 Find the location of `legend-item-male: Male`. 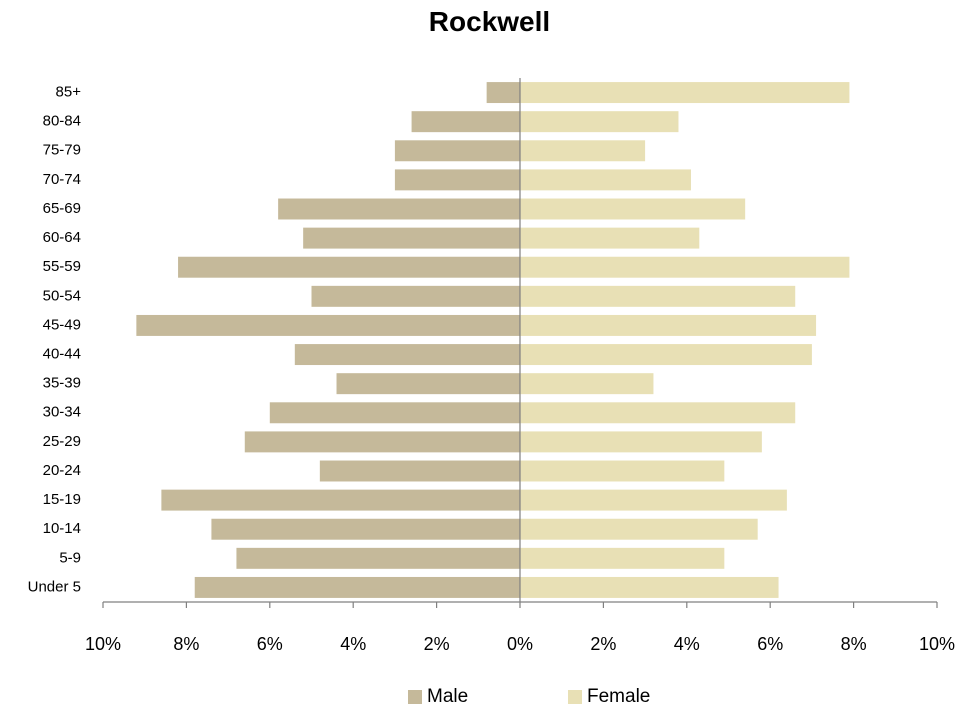

legend-item-male: Male is located at coordinates (438, 697).